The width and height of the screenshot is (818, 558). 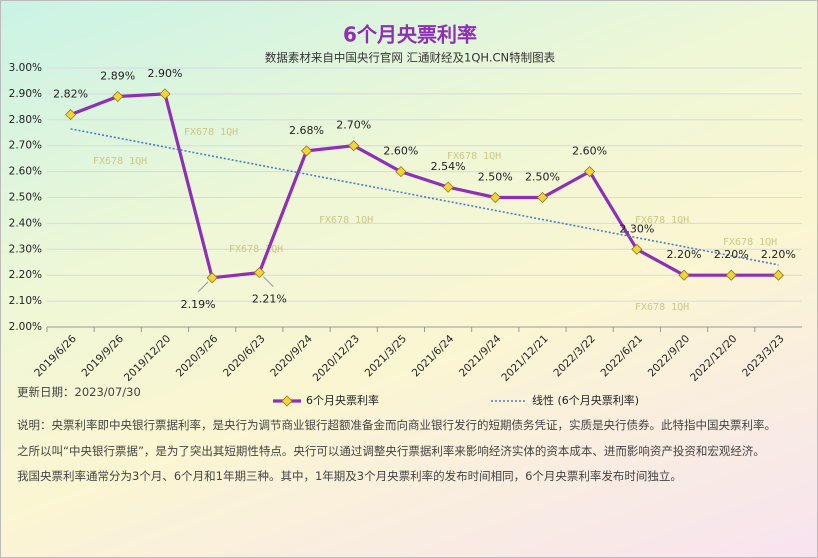 What do you see at coordinates (164, 73) in the screenshot?
I see `data-label: 2.90%` at bounding box center [164, 73].